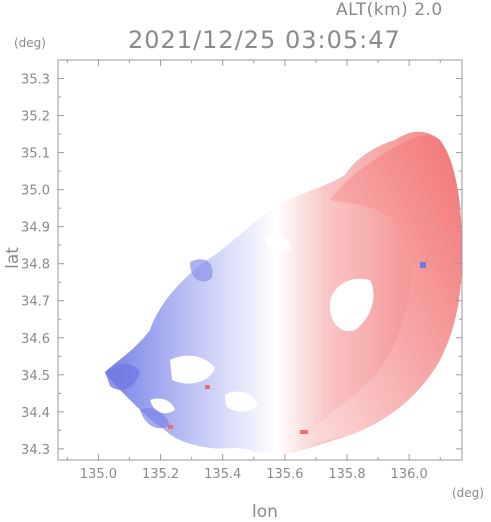 Image resolution: width=491 pixels, height=522 pixels. I want to click on x-axis-label: lon, so click(265, 512).